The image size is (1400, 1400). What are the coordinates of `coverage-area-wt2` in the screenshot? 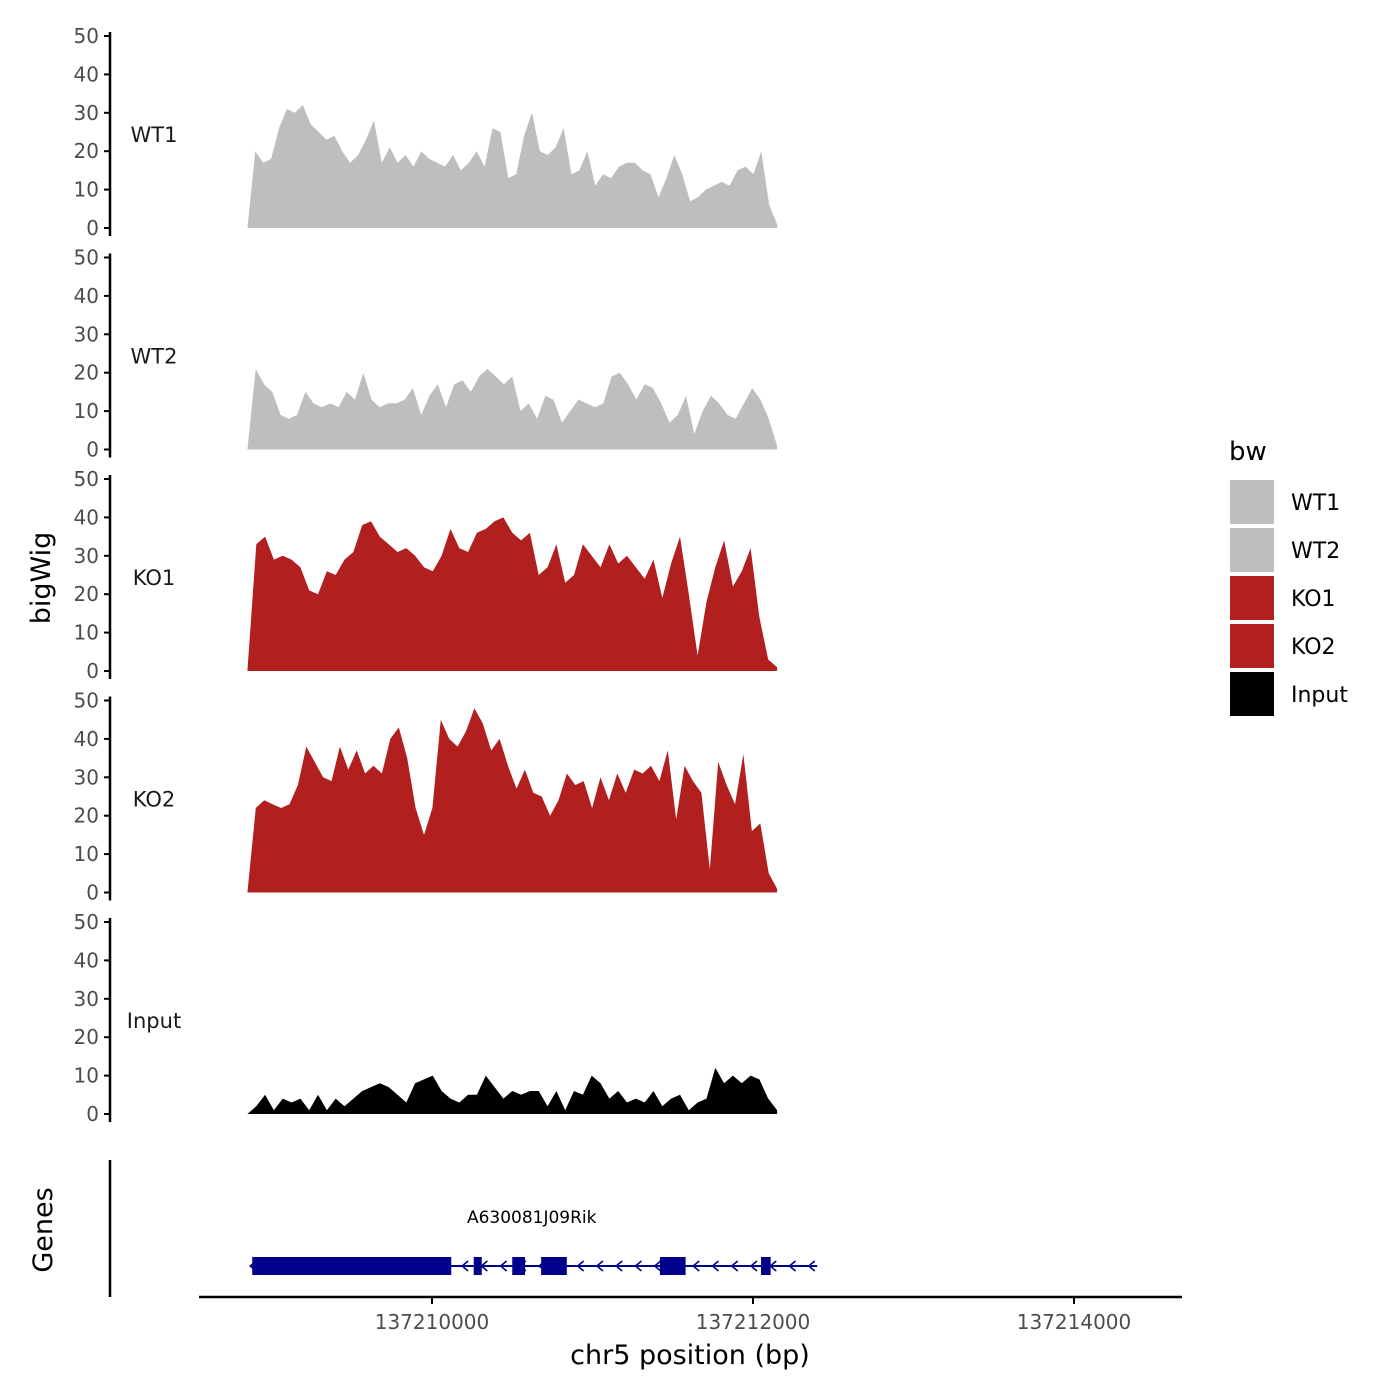 It's located at (512, 409).